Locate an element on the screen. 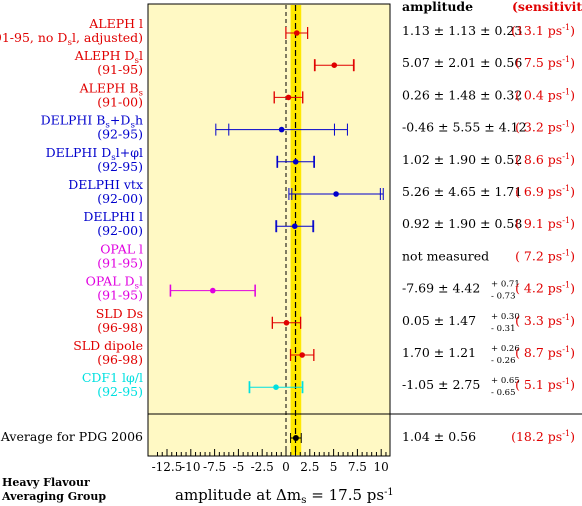  sensitivity-text-7: ( 7.2 ps-1) is located at coordinates (545, 255).